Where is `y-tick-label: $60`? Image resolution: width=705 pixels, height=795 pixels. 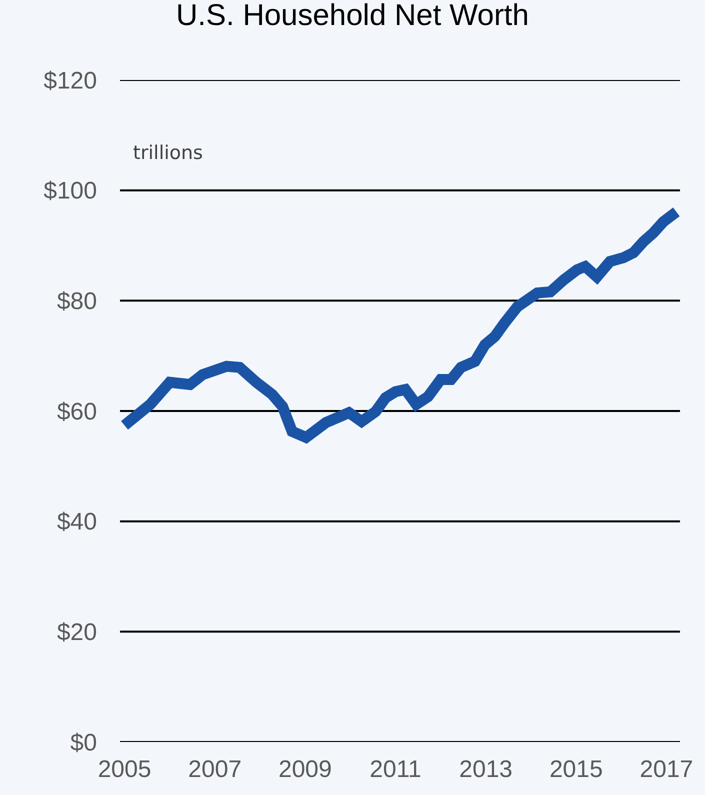 y-tick-label: $60 is located at coordinates (76, 412).